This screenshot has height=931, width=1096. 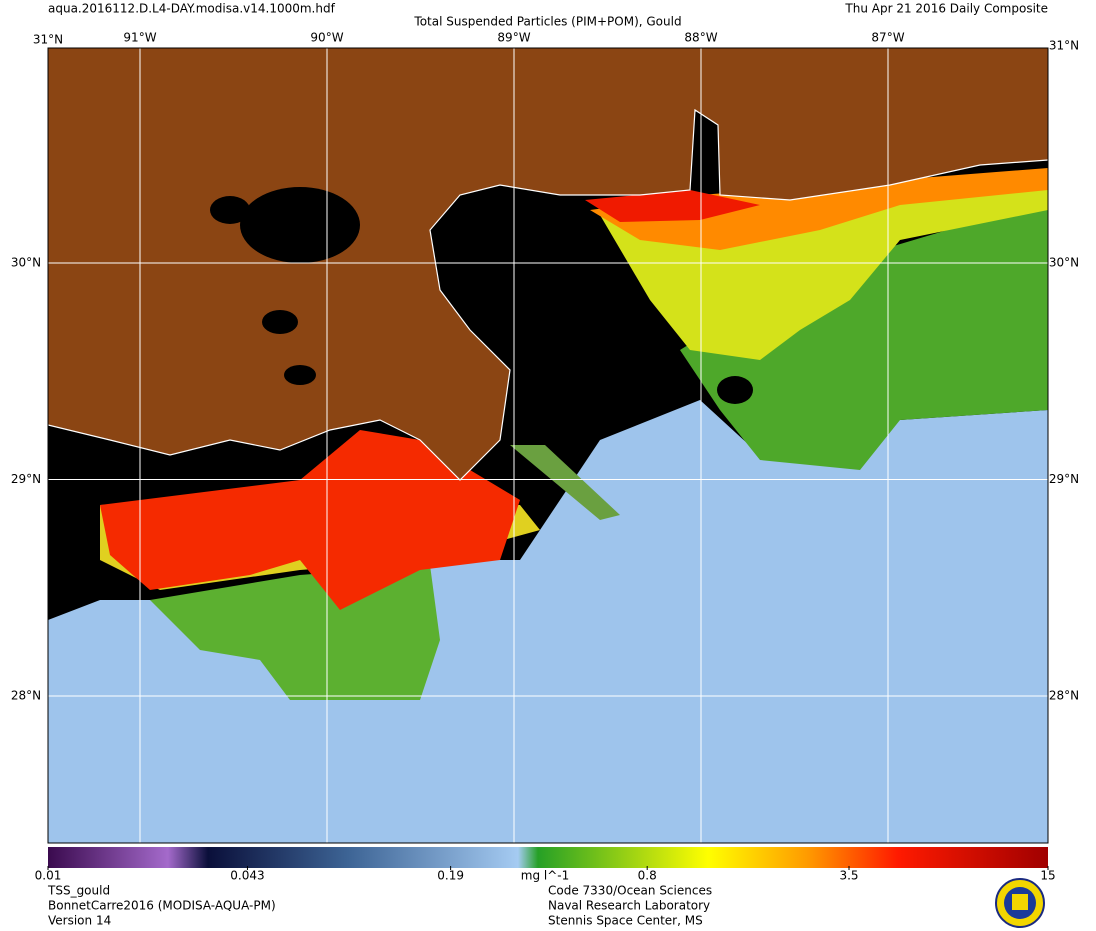 I want to click on colorbar, so click(x=548, y=857).